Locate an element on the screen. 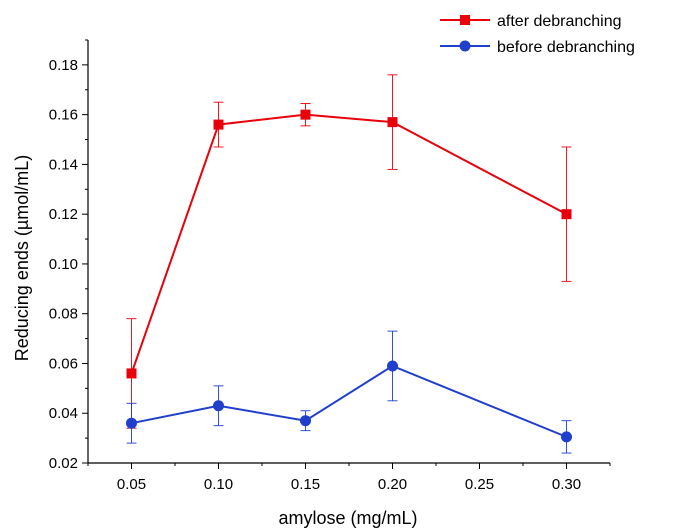 Image resolution: width=673 pixels, height=528 pixels. x-tick-label: 0.05 is located at coordinates (131, 484).